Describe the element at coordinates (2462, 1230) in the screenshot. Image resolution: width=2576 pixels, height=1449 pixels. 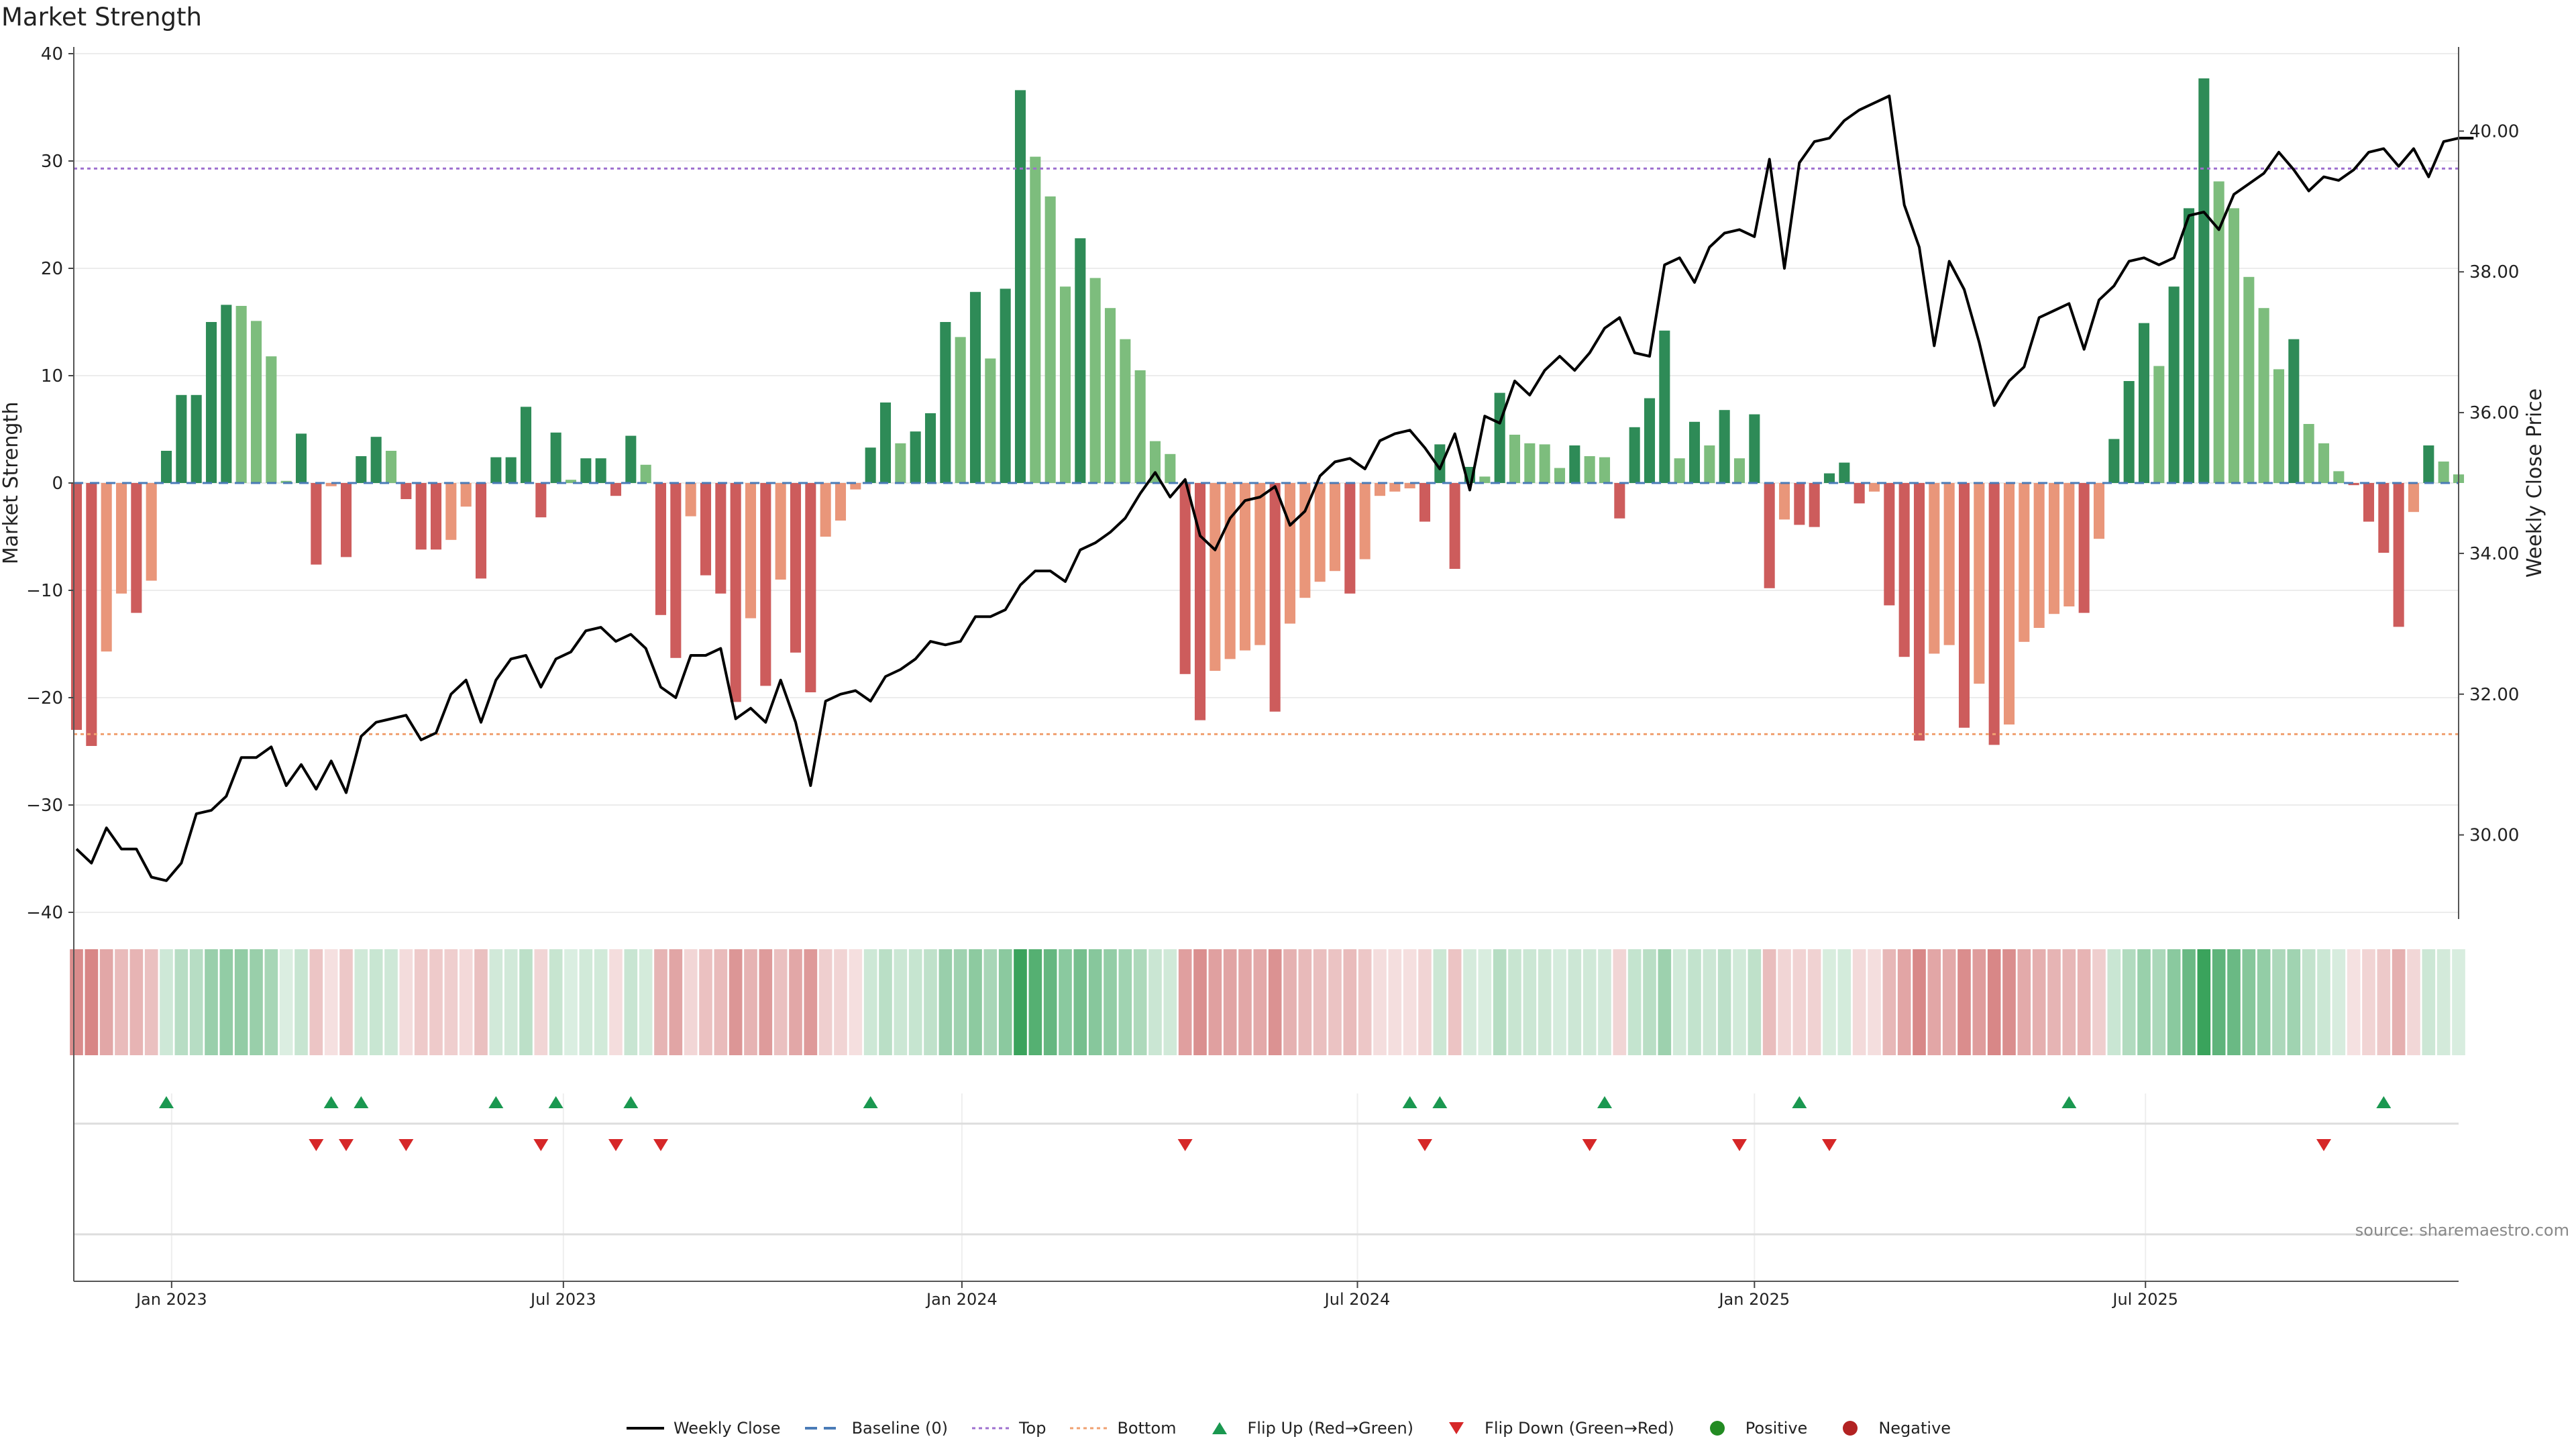
I see `source-note: source: sharemaestro.com` at that location.